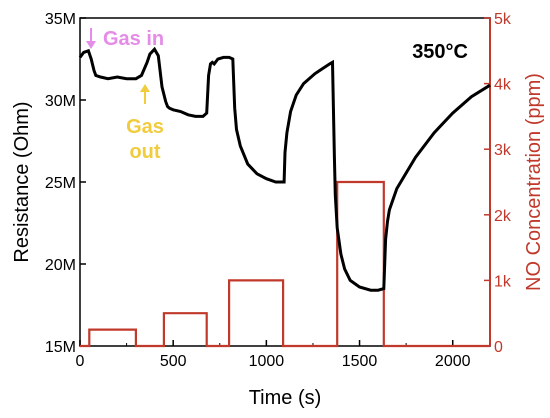  What do you see at coordinates (503, 281) in the screenshot?
I see `y-right-tick-label: 1k` at bounding box center [503, 281].